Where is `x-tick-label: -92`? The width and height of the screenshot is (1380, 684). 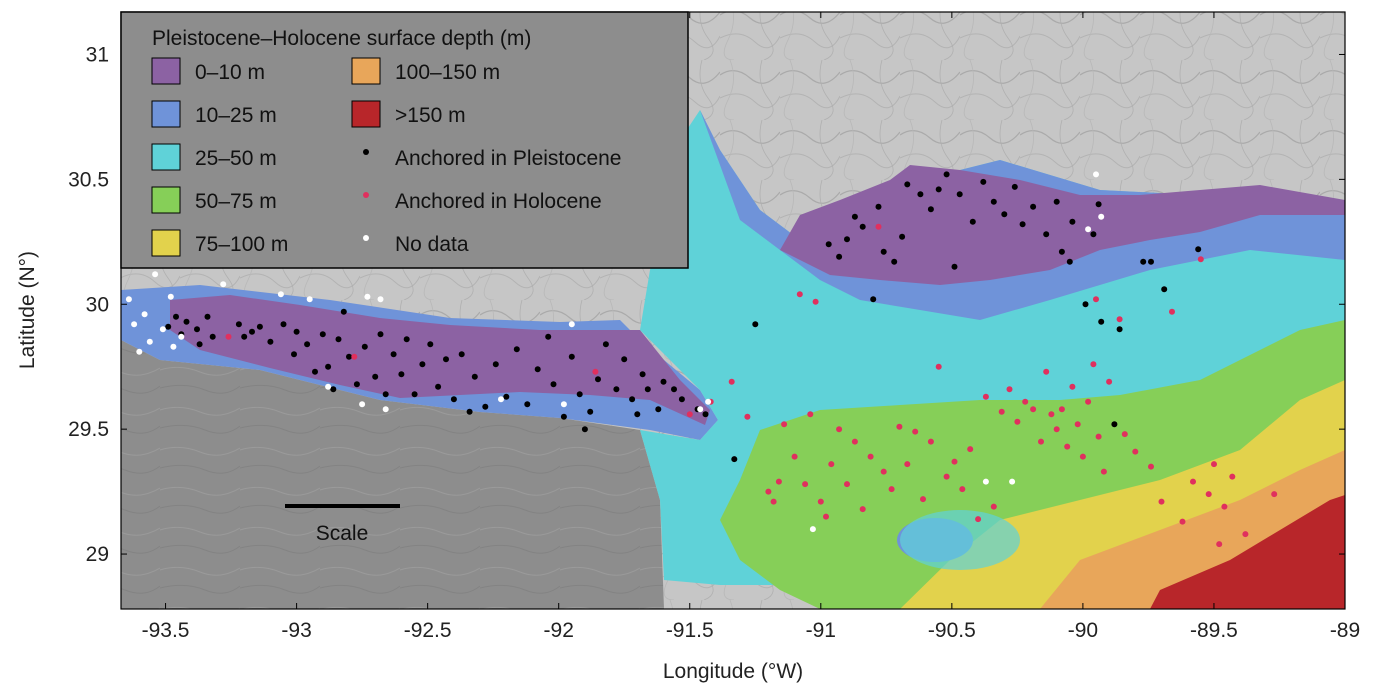 x-tick-label: -92 is located at coordinates (559, 630).